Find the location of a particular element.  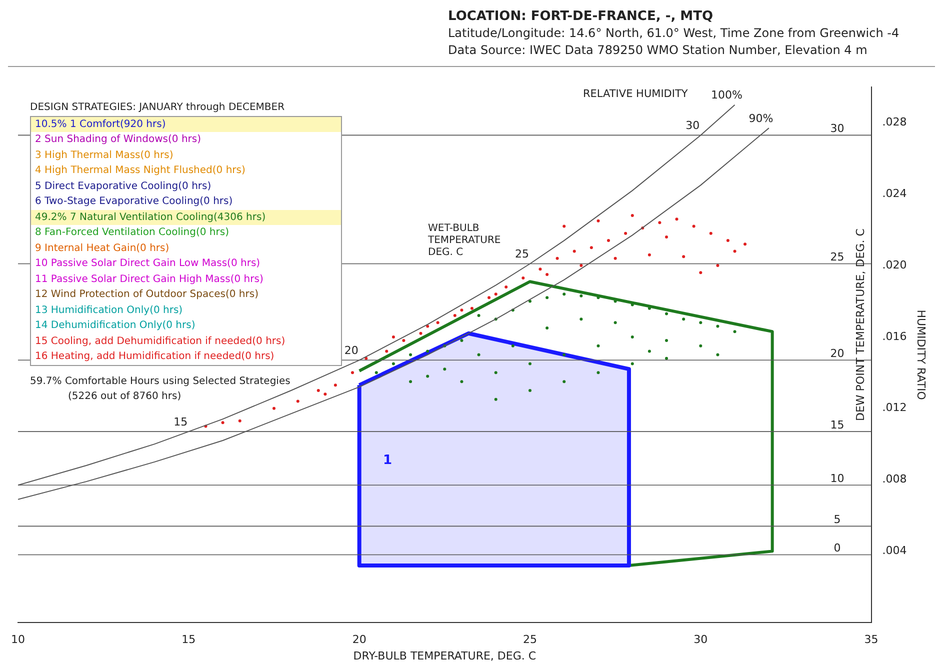

annotation: 49.2% 7 Natural Ventilation Cooling(4306 hrs) is located at coordinates (186, 217).